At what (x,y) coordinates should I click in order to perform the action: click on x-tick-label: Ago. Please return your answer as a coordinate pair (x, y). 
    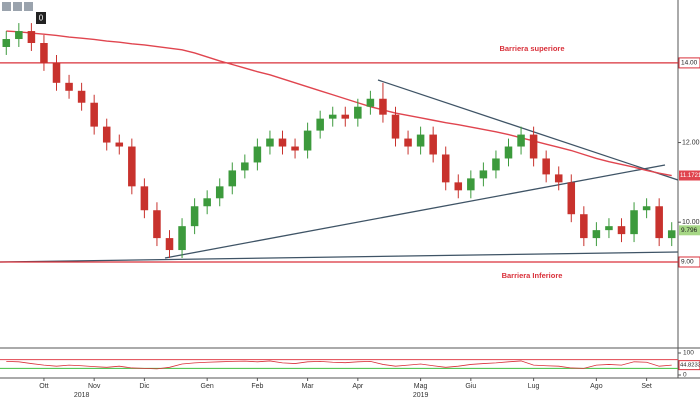
    Looking at the image, I should click on (596, 386).